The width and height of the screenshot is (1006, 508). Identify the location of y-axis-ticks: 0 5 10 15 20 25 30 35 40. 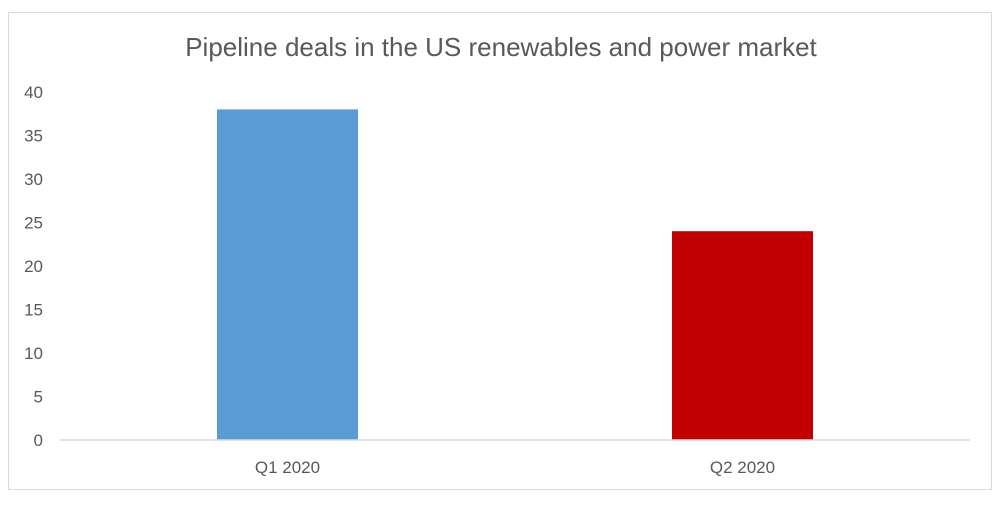
(33, 266).